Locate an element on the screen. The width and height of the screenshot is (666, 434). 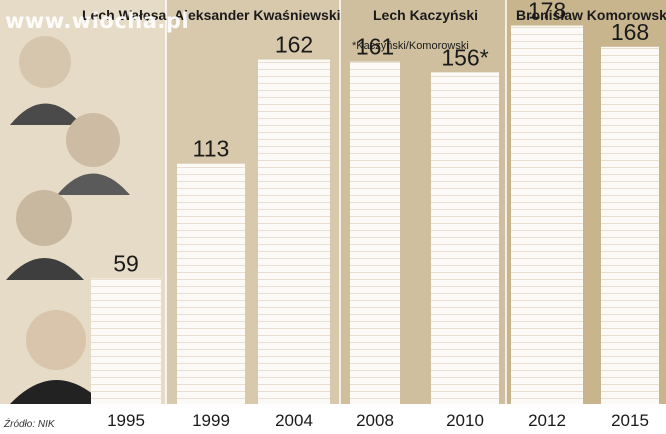
bar-2004 is located at coordinates (294, 232).